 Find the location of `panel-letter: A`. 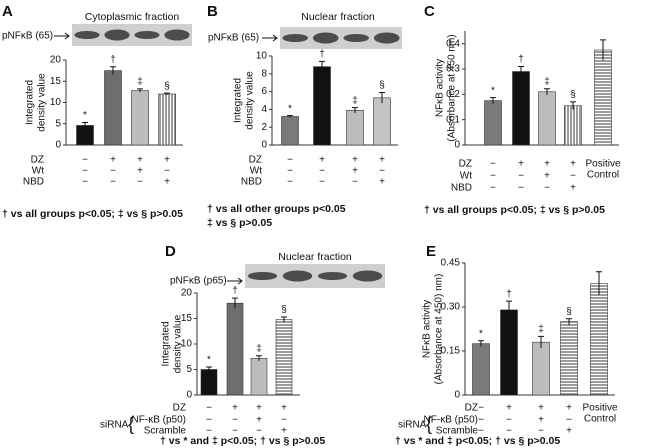

panel-letter: A is located at coordinates (7, 11).